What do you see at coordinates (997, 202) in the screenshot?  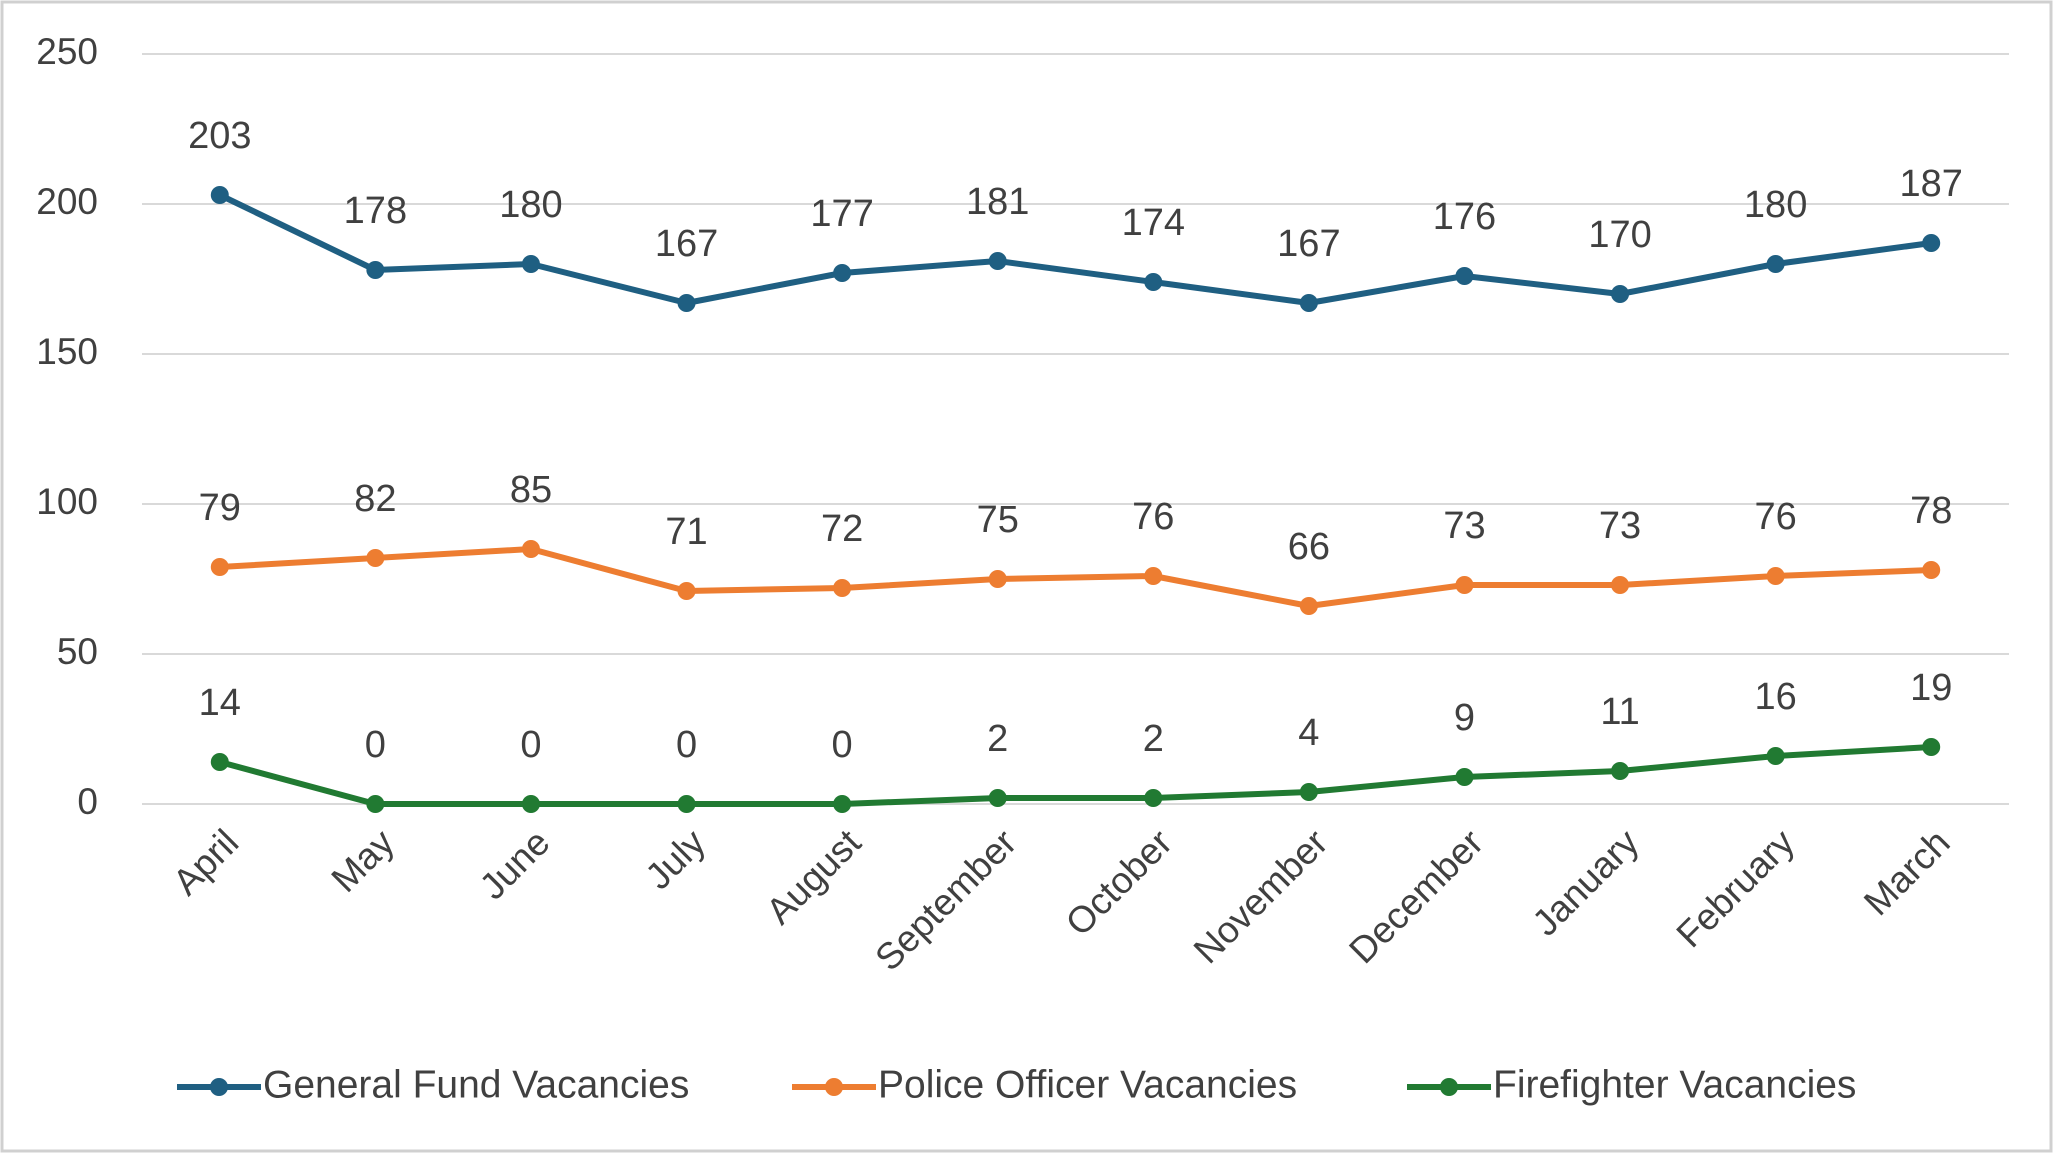 I see `data-label: 181` at bounding box center [997, 202].